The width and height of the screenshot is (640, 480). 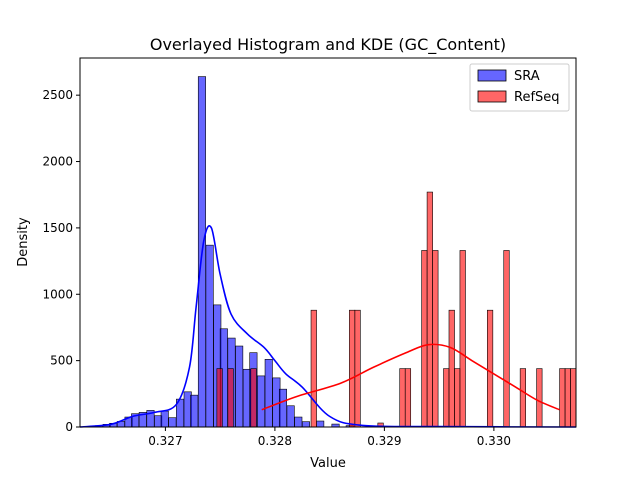 What do you see at coordinates (328, 45) in the screenshot?
I see `chart-title: Overlayed Histogram and KDE (GC_Content)` at bounding box center [328, 45].